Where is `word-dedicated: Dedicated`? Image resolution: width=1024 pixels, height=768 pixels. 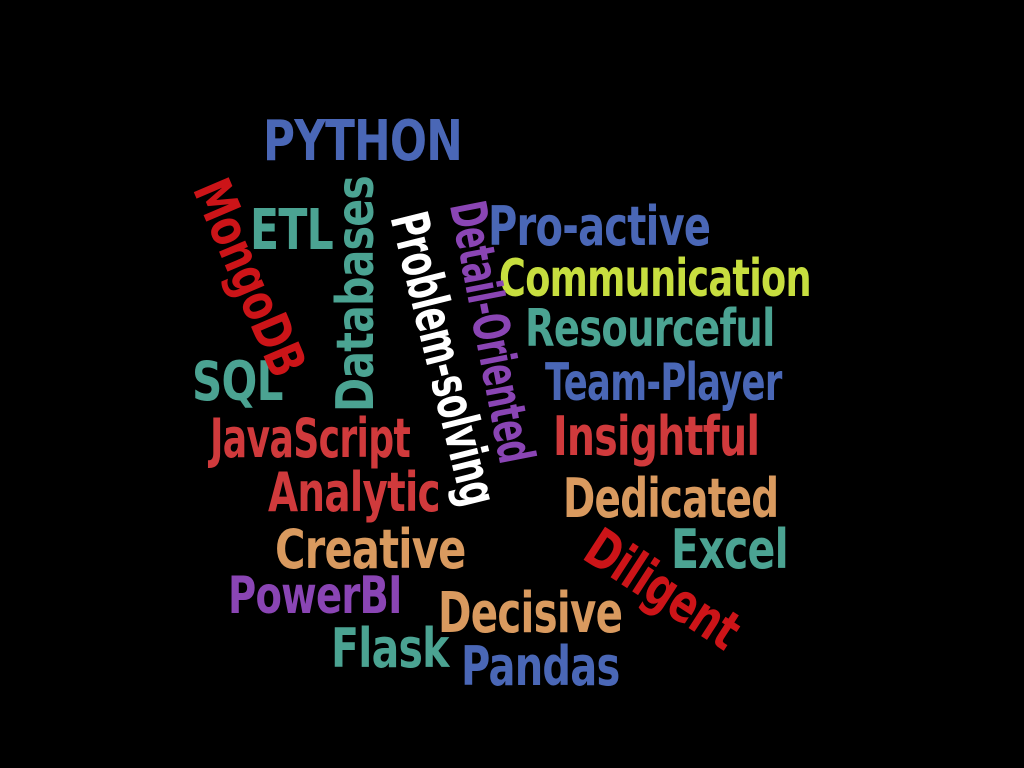
word-dedicated: Dedicated is located at coordinates (671, 498).